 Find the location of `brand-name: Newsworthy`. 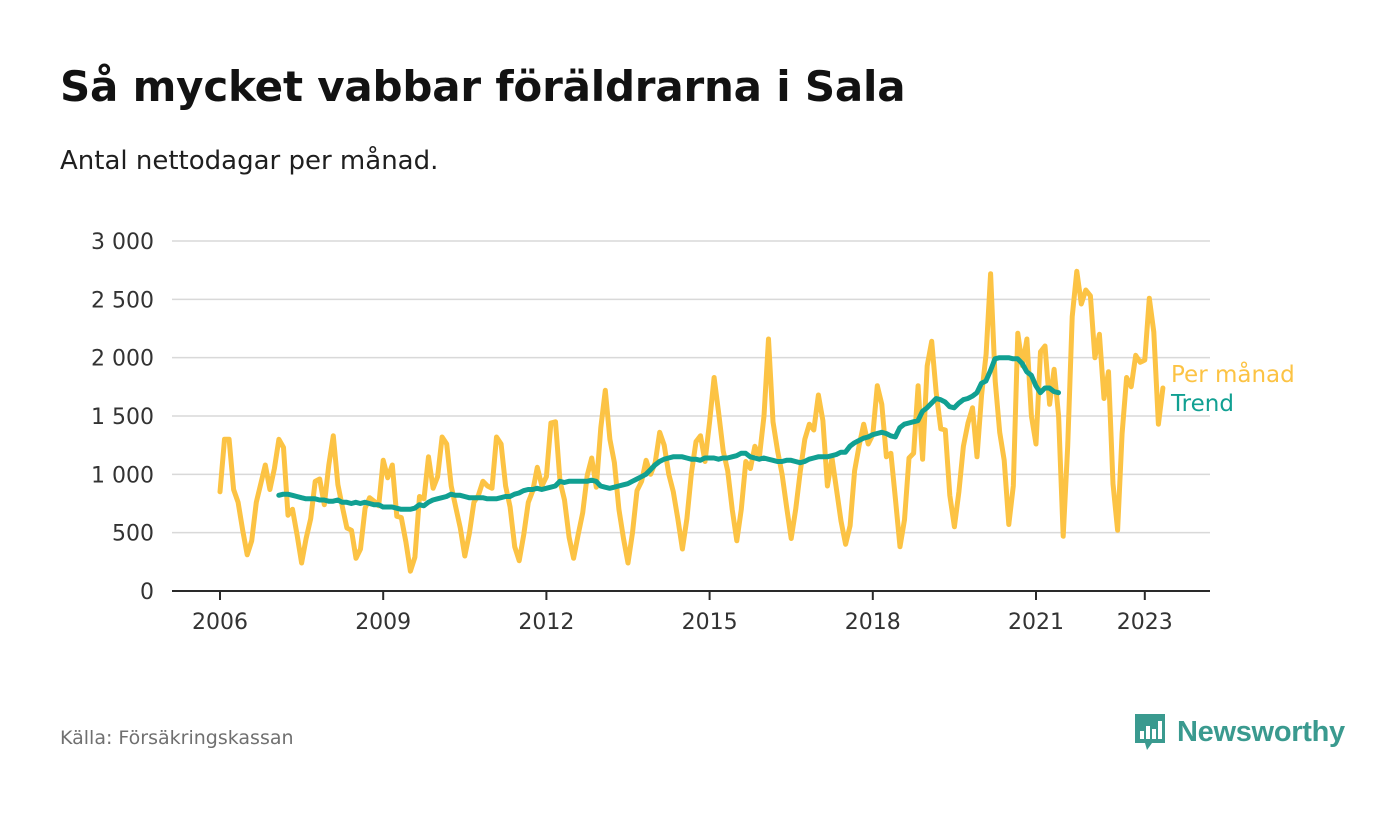

brand-name: Newsworthy is located at coordinates (1261, 731).